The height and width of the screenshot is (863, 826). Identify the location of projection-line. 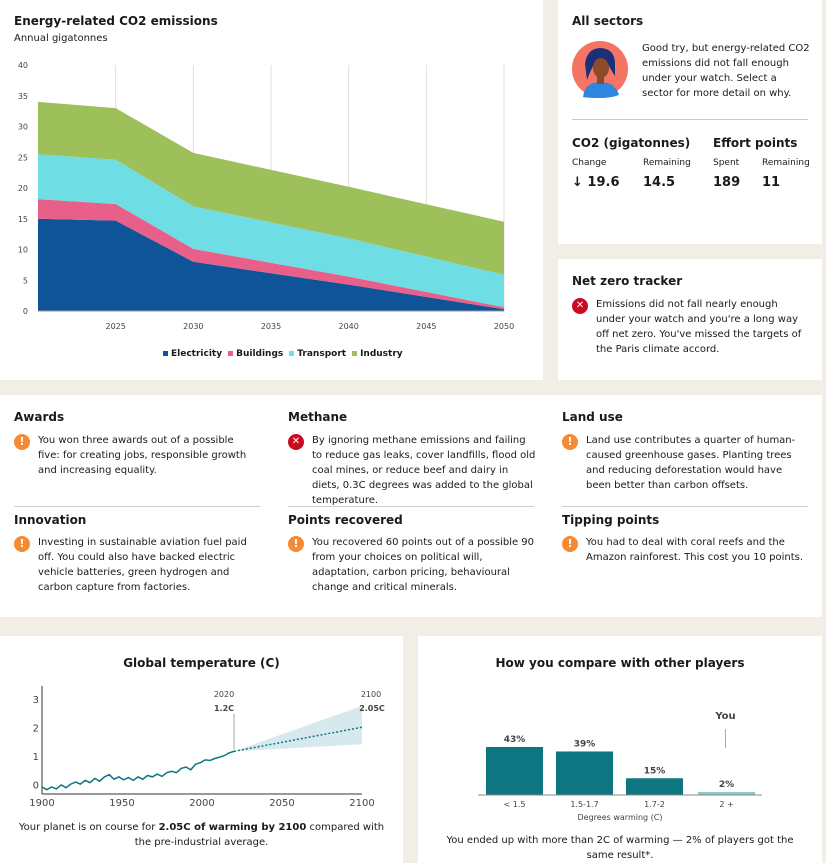
(298, 739).